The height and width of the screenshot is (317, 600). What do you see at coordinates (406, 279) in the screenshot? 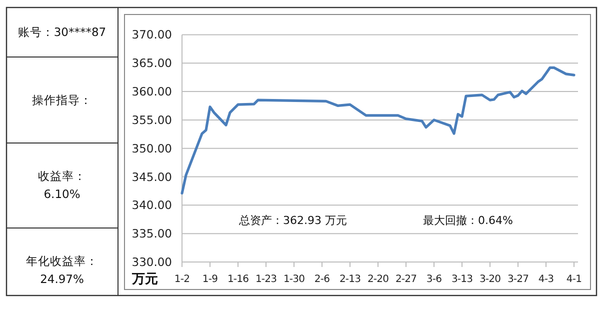
I see `x-tick-label: 2-27` at bounding box center [406, 279].